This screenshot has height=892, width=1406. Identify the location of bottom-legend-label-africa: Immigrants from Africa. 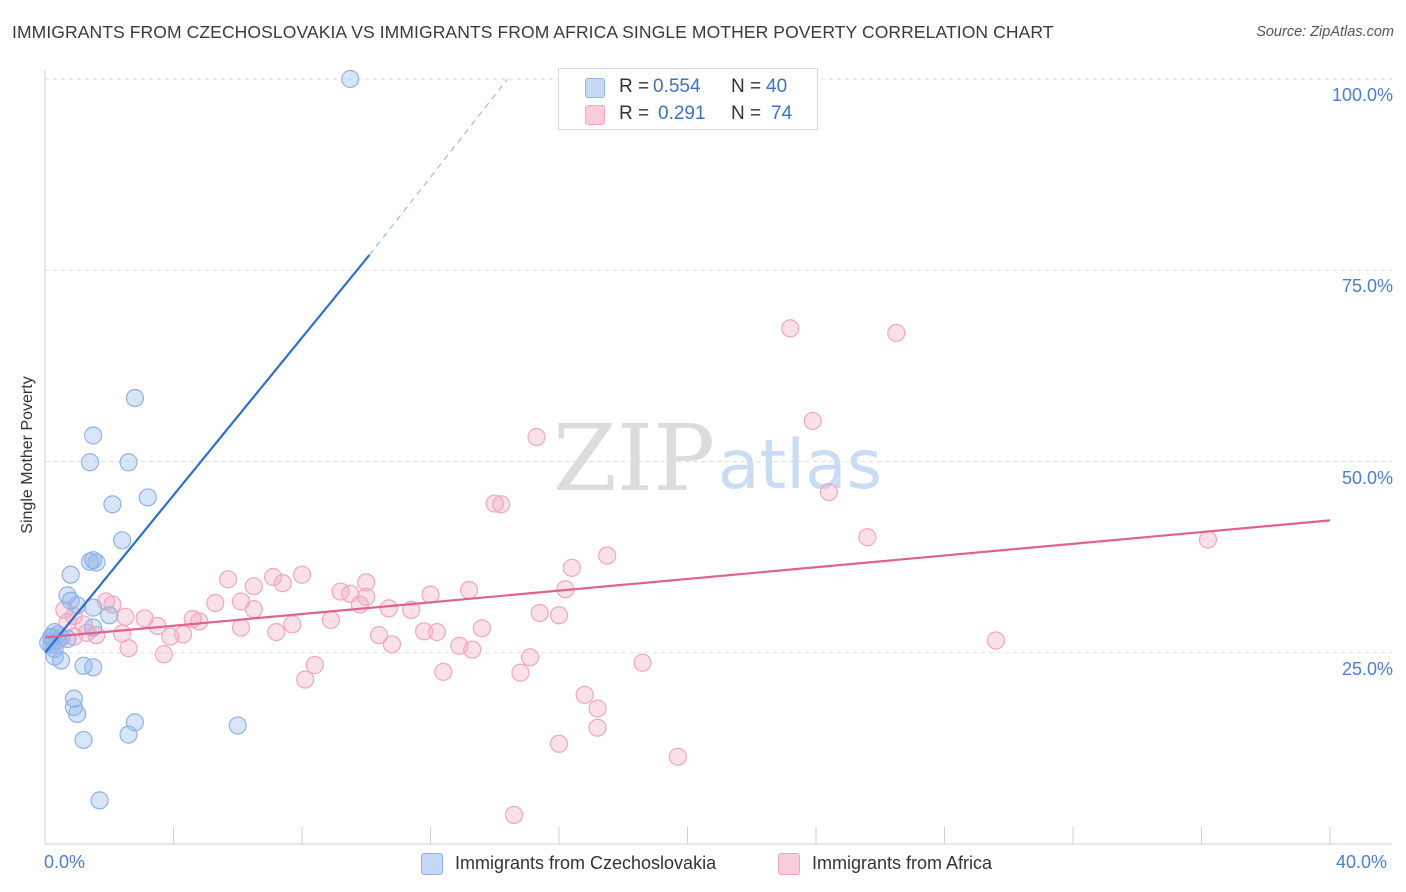
(902, 863).